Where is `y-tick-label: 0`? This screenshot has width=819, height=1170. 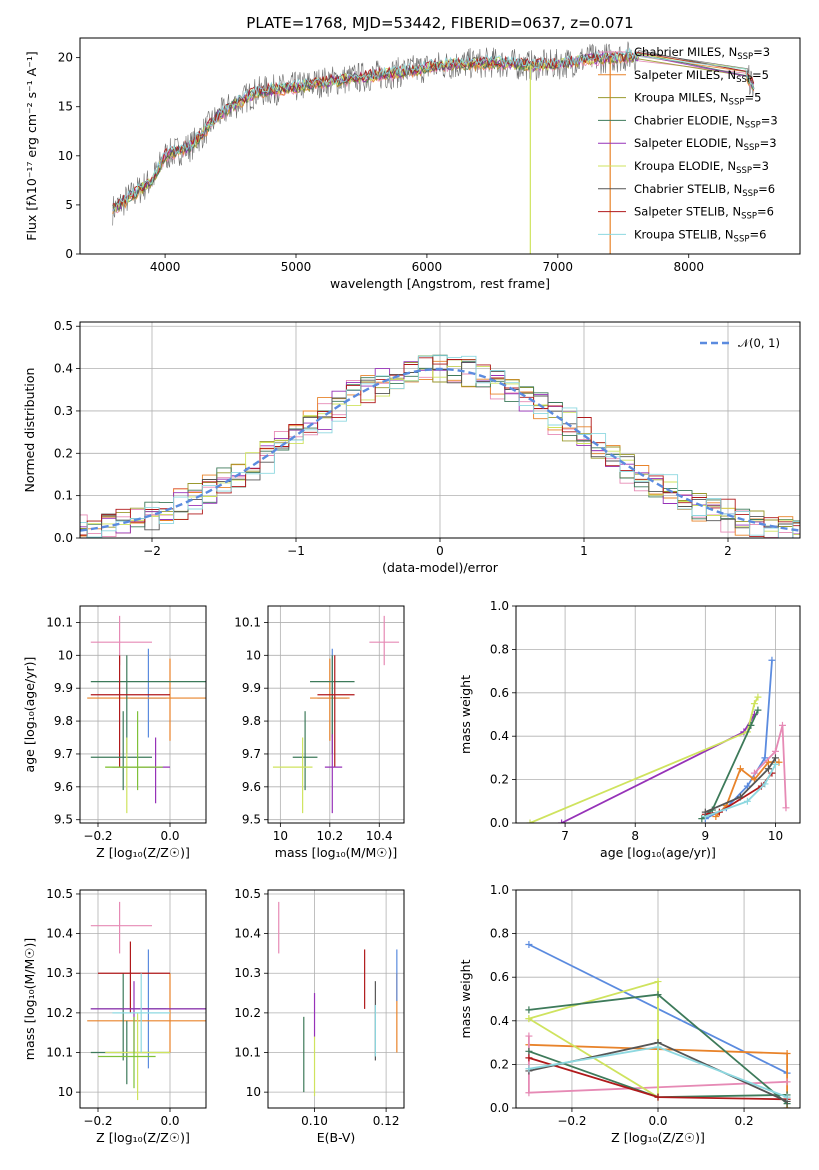 y-tick-label: 0 is located at coordinates (69, 254).